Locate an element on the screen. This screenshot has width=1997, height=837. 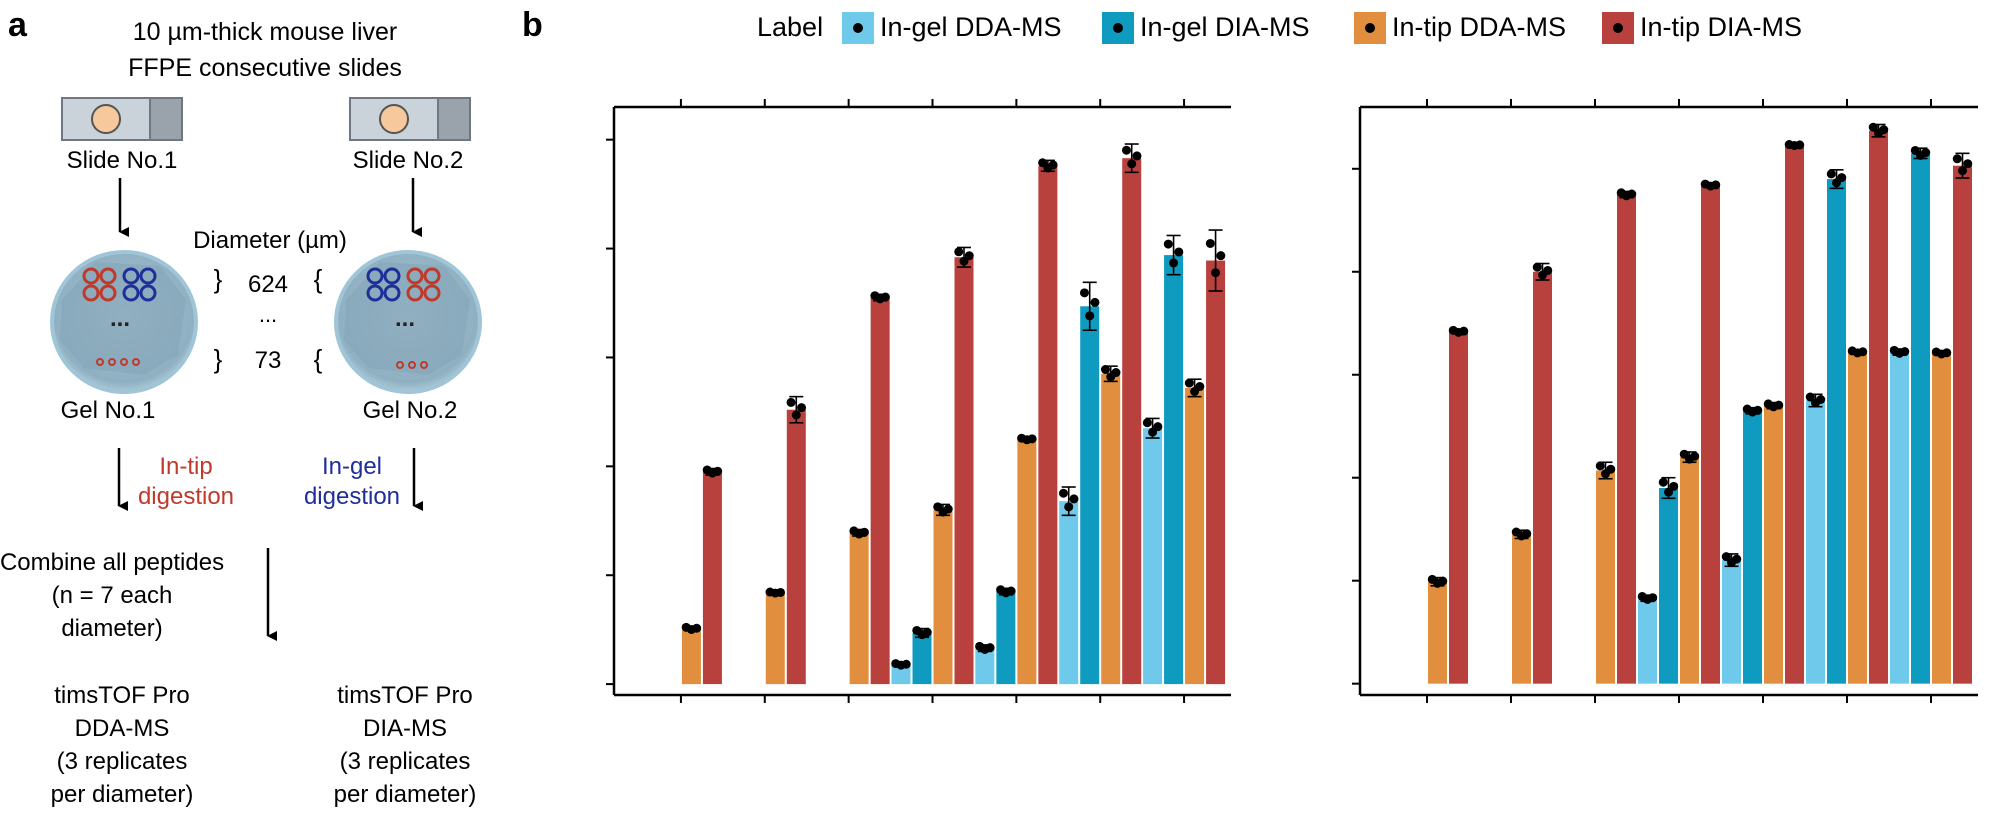
dda-line-2: DDA-MS is located at coordinates (122, 728).